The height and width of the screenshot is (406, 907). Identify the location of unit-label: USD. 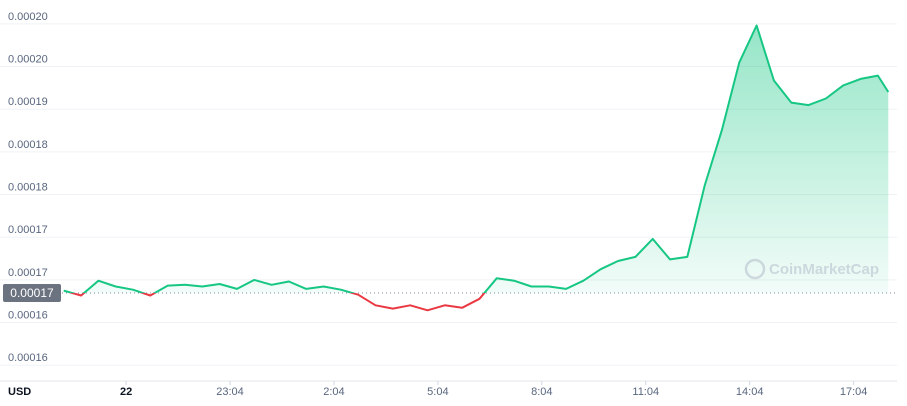
(19, 392).